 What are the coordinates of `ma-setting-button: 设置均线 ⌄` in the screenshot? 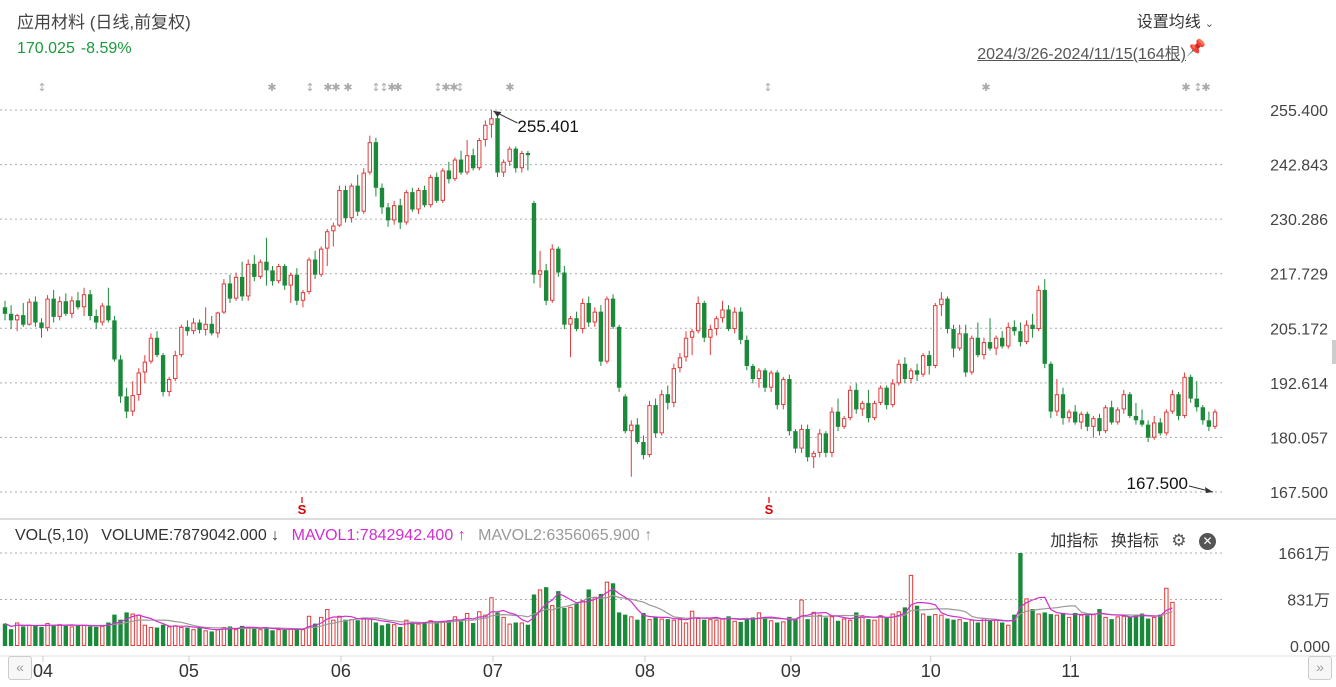 It's located at (1175, 20).